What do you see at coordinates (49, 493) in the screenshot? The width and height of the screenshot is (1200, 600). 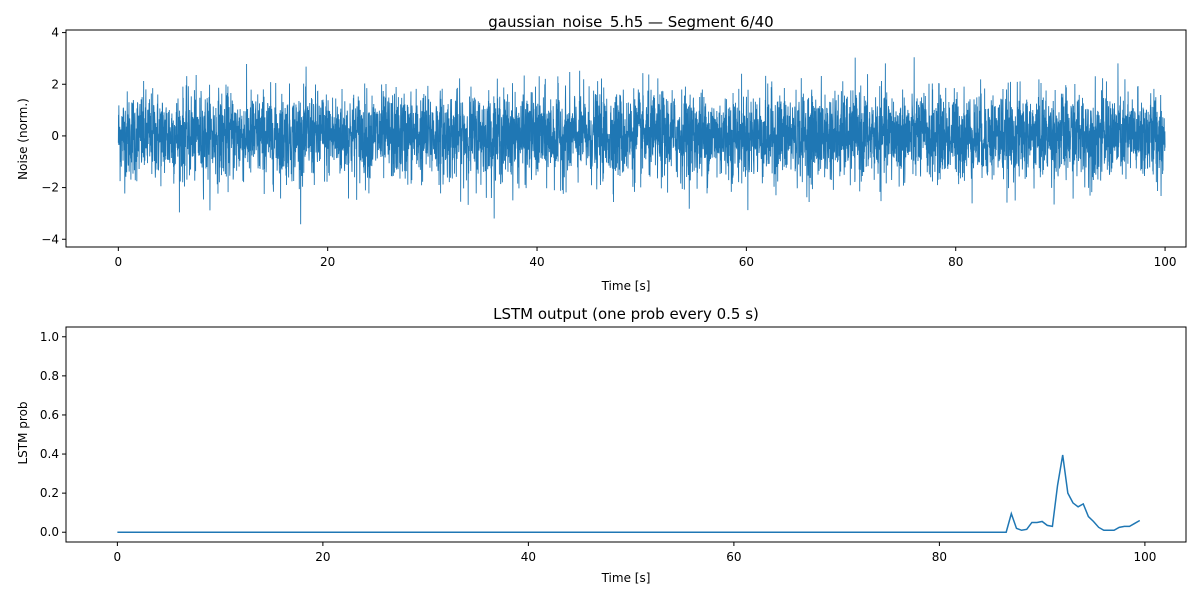 I see `lstm-y-tick-label: 0.2` at bounding box center [49, 493].